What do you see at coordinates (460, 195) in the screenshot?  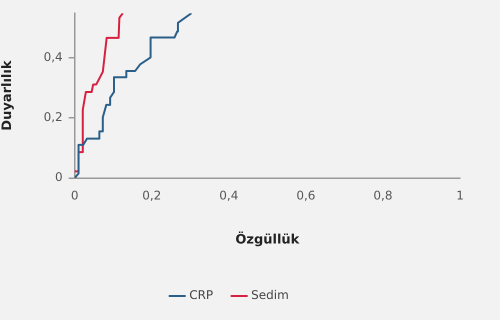 I see `x-tick-label: 1` at bounding box center [460, 195].